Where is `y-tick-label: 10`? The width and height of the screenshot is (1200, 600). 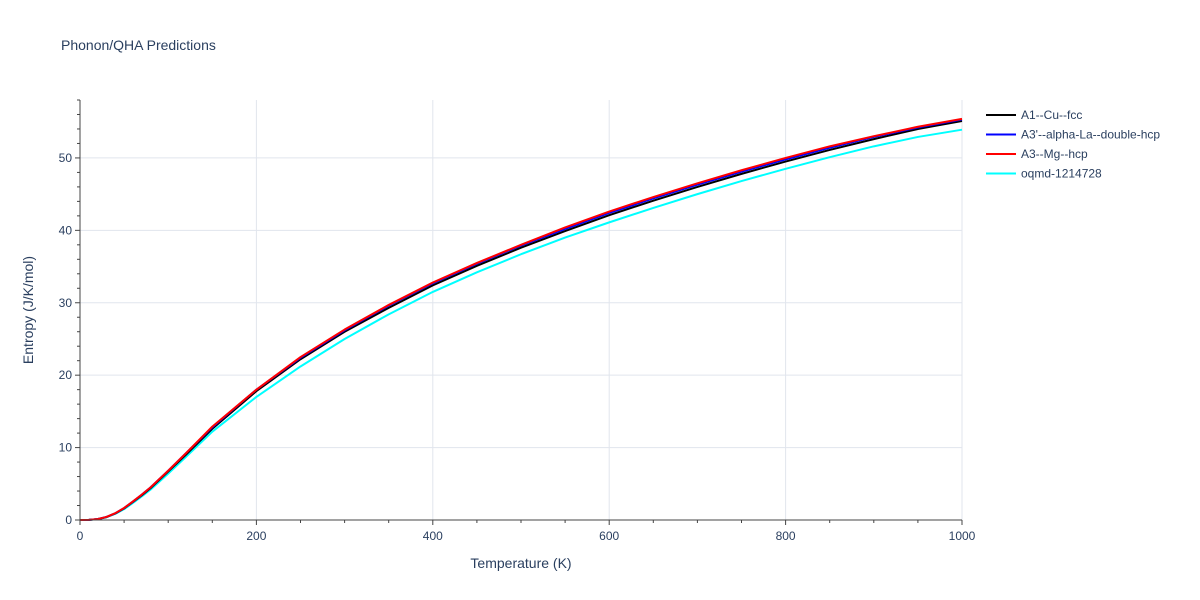 y-tick-label: 10 is located at coordinates (66, 448).